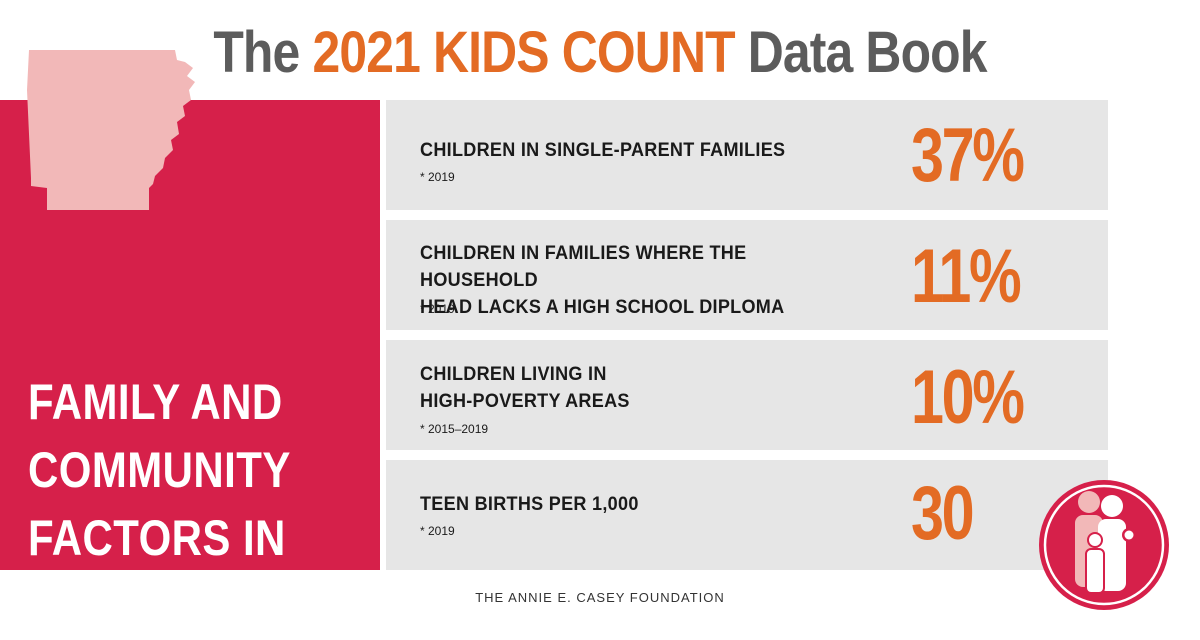 Image resolution: width=1200 pixels, height=640 pixels. Describe the element at coordinates (747, 515) in the screenshot. I see `indicator-row: TEEN BIRTHS PER 1,000 * 2019 30` at that location.